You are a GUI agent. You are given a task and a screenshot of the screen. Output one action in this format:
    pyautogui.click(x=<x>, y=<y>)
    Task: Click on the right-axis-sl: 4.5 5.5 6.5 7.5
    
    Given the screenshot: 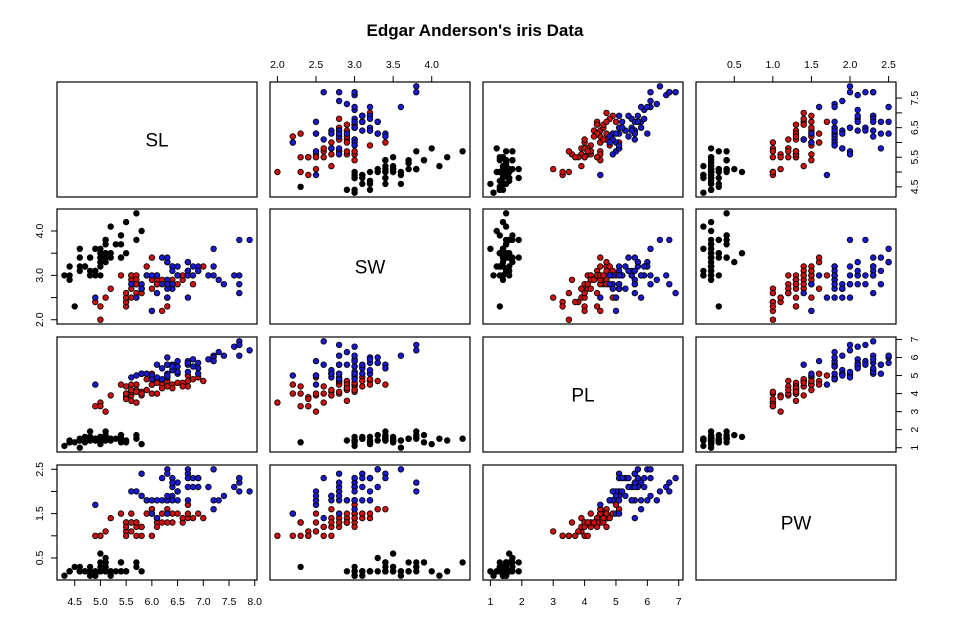 What is the action you would take?
    pyautogui.click(x=908, y=142)
    